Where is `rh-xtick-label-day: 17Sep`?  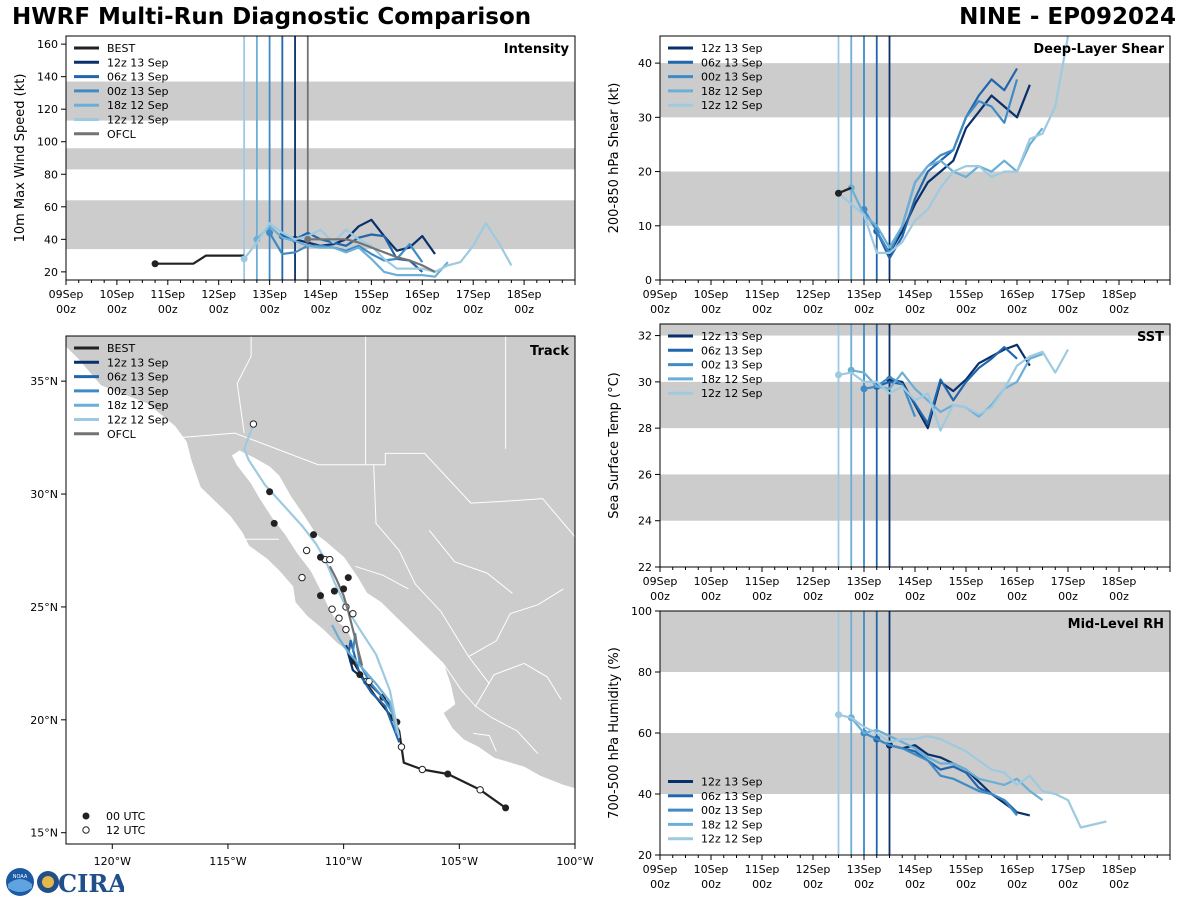
rh-xtick-label-day: 17Sep is located at coordinates (1068, 869).